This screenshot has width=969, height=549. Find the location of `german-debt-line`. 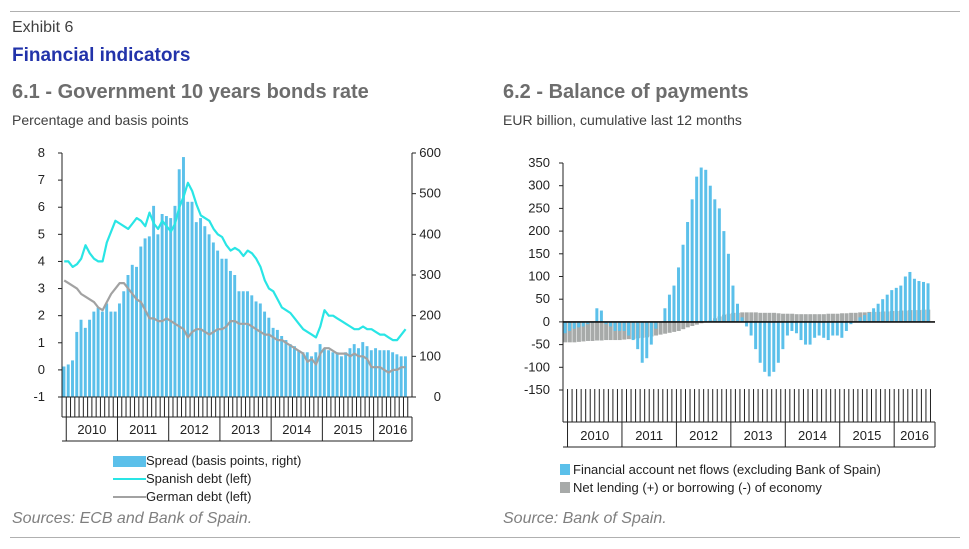

german-debt-line is located at coordinates (234, 326).